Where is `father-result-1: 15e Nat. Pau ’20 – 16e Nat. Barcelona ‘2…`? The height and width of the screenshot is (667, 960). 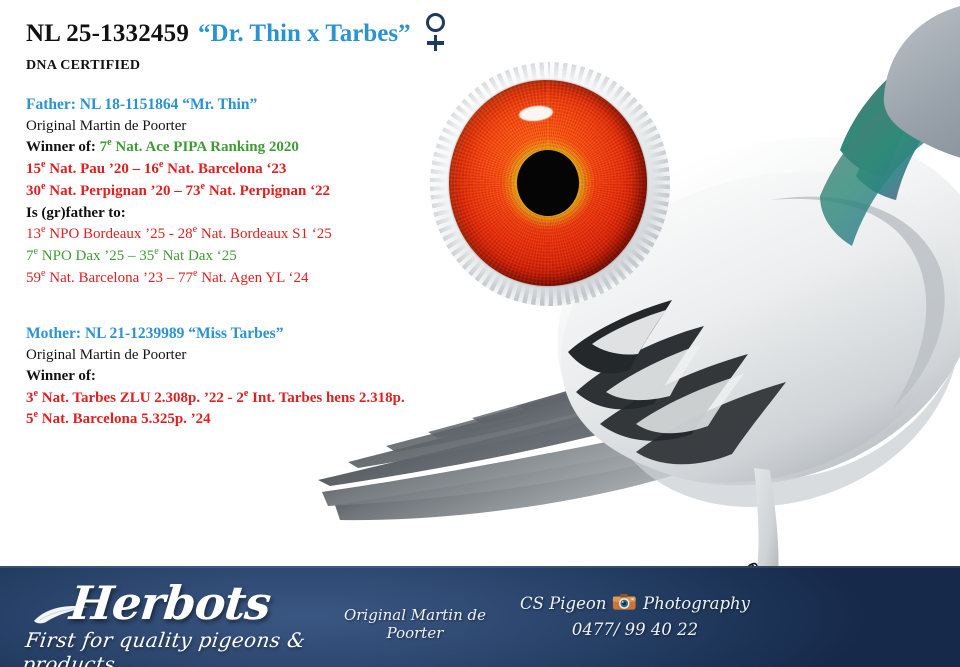
father-result-1: 15e Nat. Pau ’20 – 16e Nat. Barcelona ‘2… is located at coordinates (156, 168).